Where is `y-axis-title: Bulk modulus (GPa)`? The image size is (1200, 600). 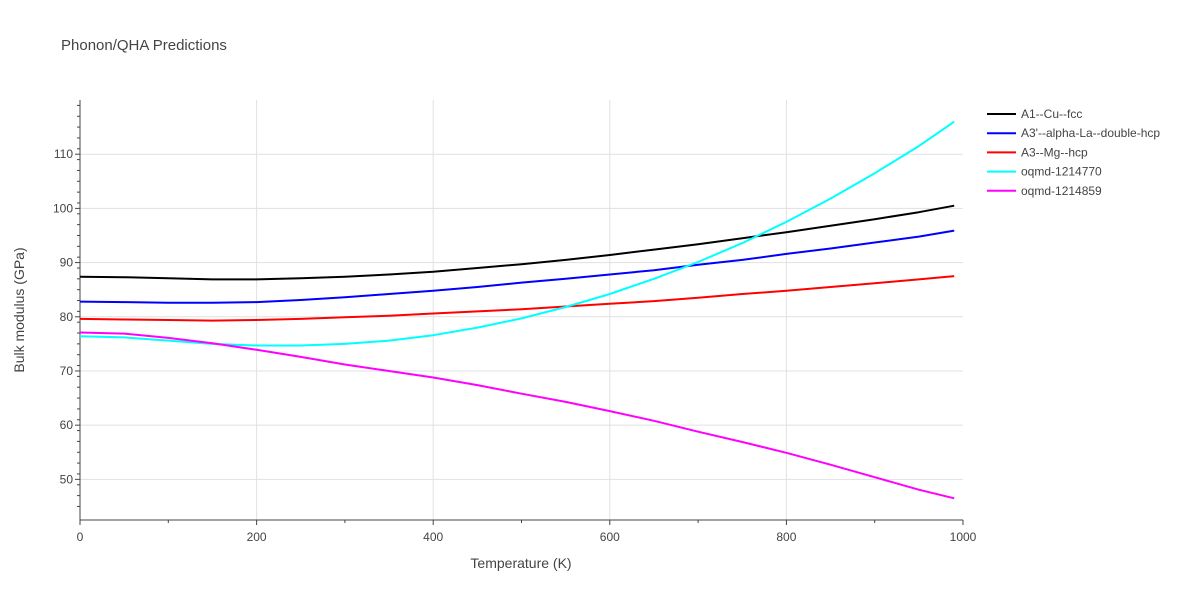
y-axis-title: Bulk modulus (GPa) is located at coordinates (19, 309).